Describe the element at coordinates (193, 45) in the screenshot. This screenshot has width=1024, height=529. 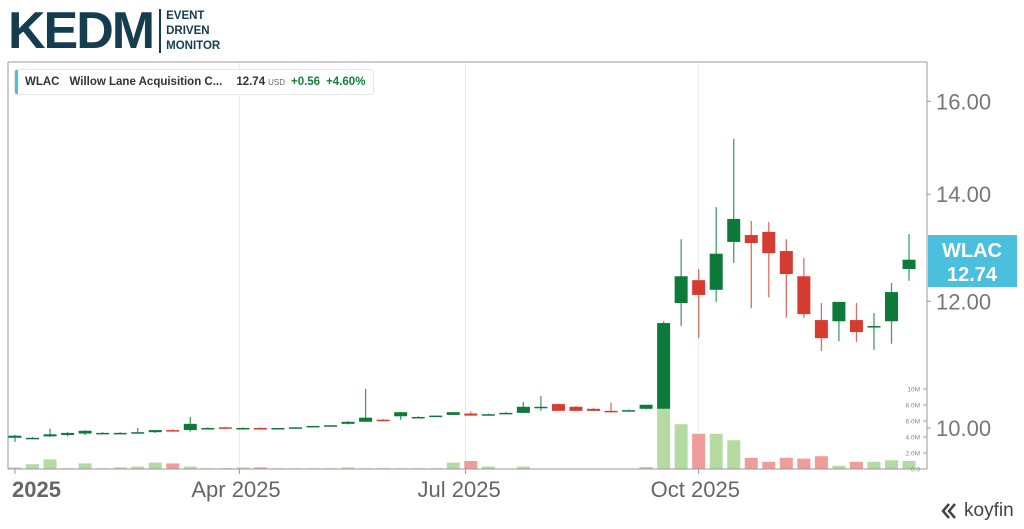
I see `logo-tagline-line: MONITOR` at that location.